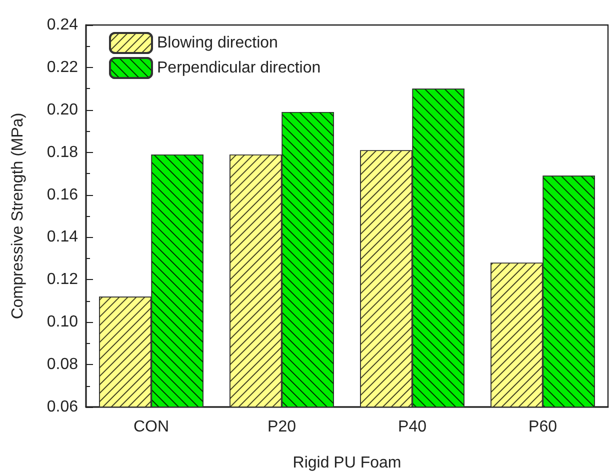  Describe the element at coordinates (62, 25) in the screenshot. I see `y-tick-label: 0.24` at that location.